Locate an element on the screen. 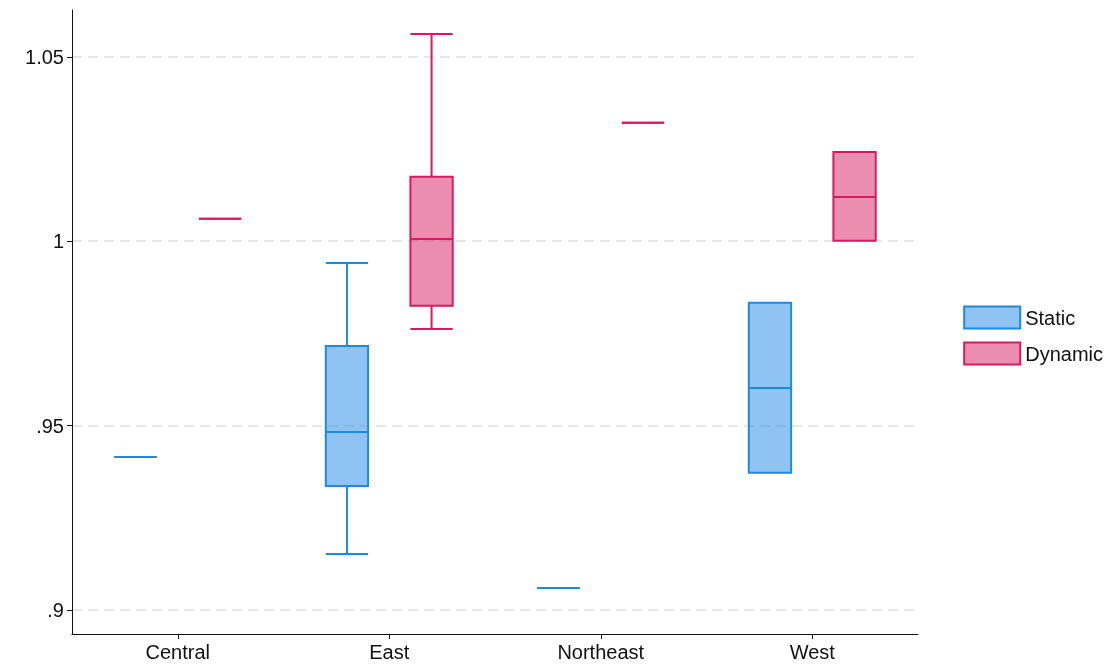  y-tick-label: 1.05 is located at coordinates (44, 56).